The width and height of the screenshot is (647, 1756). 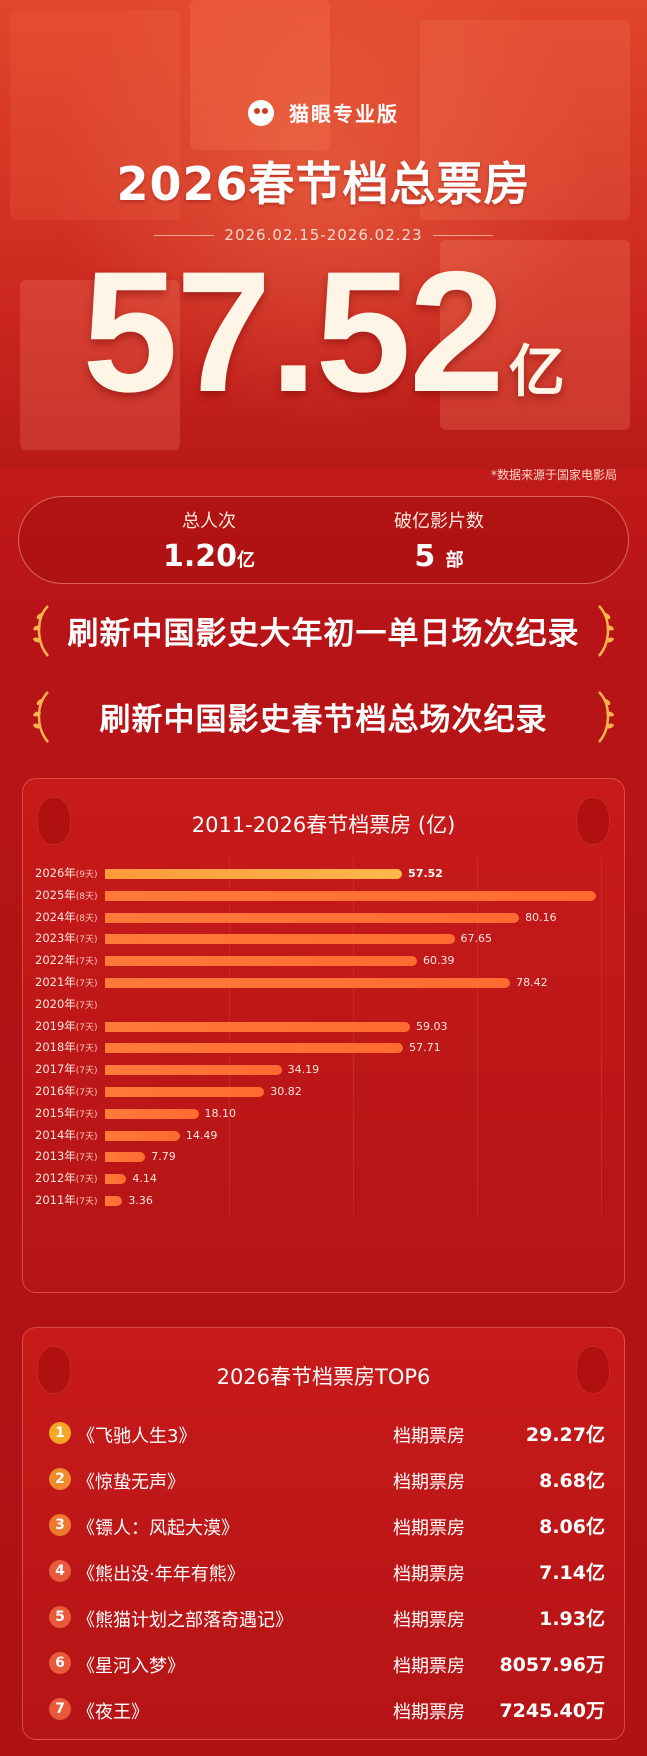 I want to click on bar-value-label: 3.36, so click(x=140, y=1200).